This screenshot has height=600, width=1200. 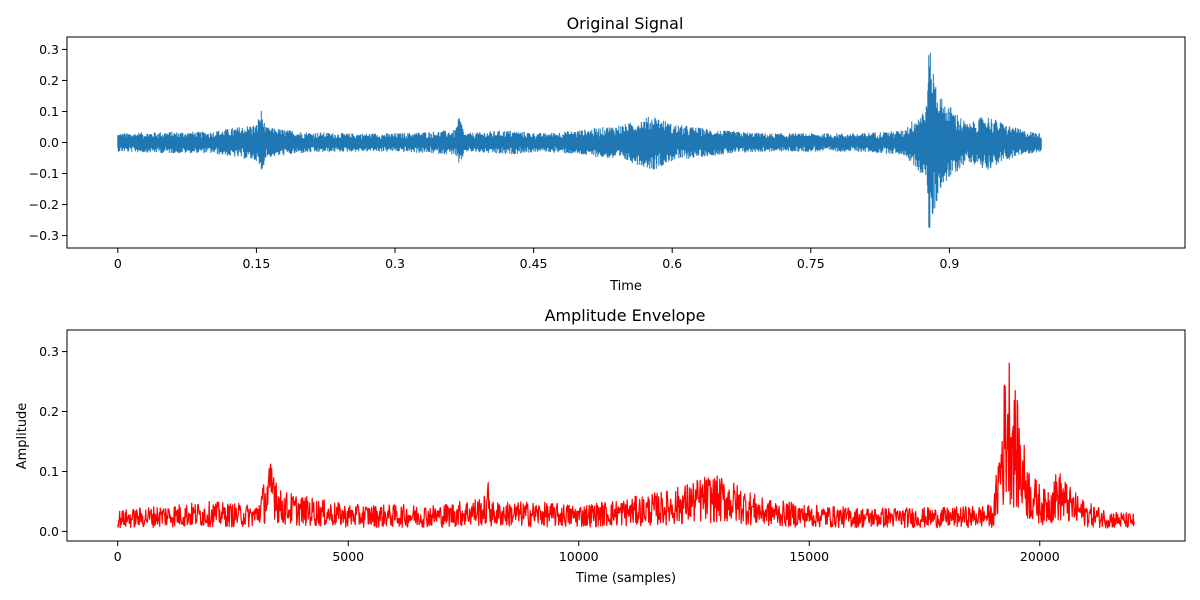 I want to click on amplitude-envelope-y-tick-label: 0.0, so click(x=49, y=531).